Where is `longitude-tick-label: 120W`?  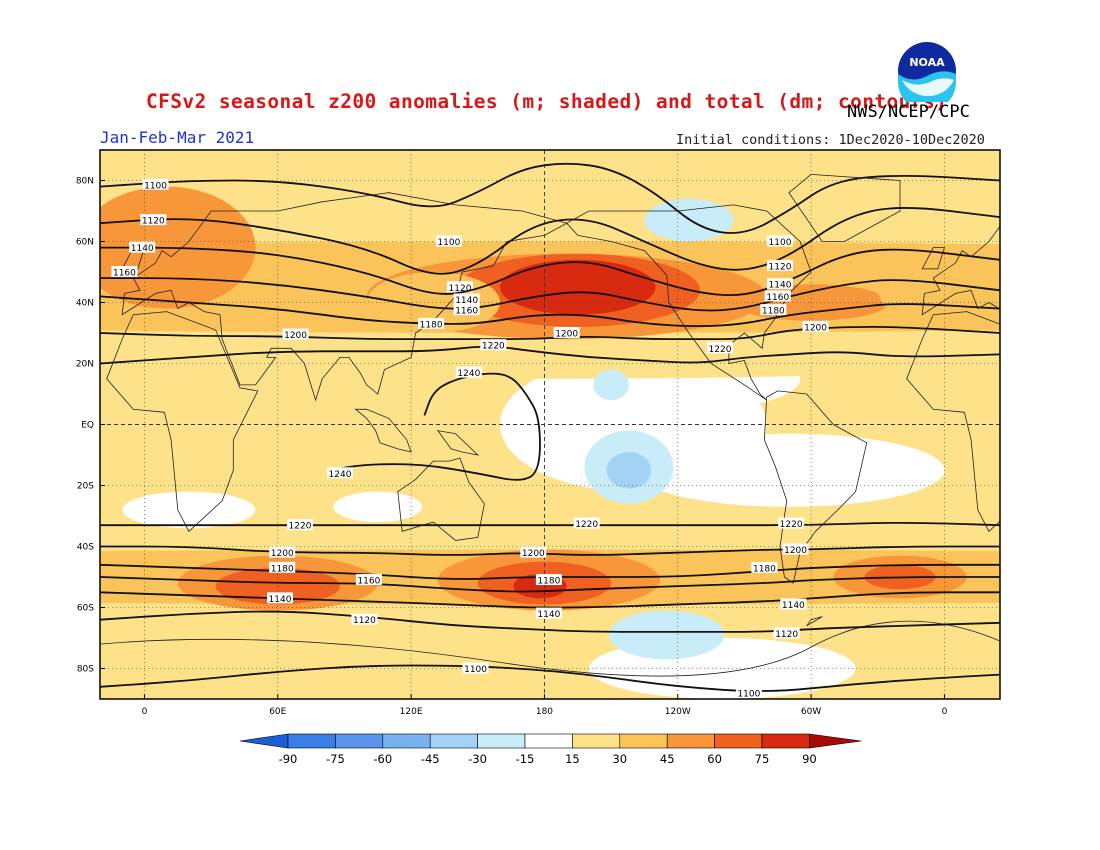 longitude-tick-label: 120W is located at coordinates (678, 712).